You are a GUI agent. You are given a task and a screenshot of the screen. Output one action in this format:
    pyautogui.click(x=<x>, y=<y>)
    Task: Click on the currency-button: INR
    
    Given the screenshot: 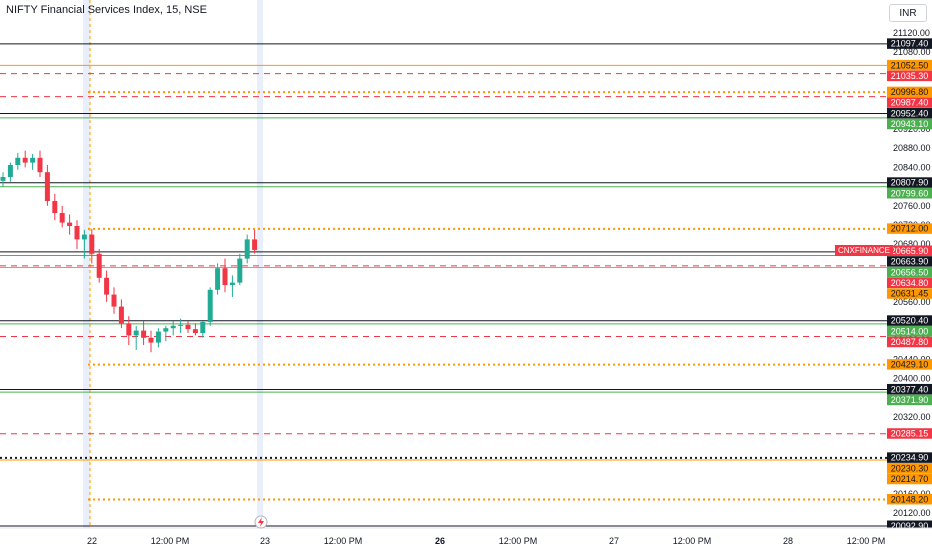 What is the action you would take?
    pyautogui.click(x=908, y=13)
    